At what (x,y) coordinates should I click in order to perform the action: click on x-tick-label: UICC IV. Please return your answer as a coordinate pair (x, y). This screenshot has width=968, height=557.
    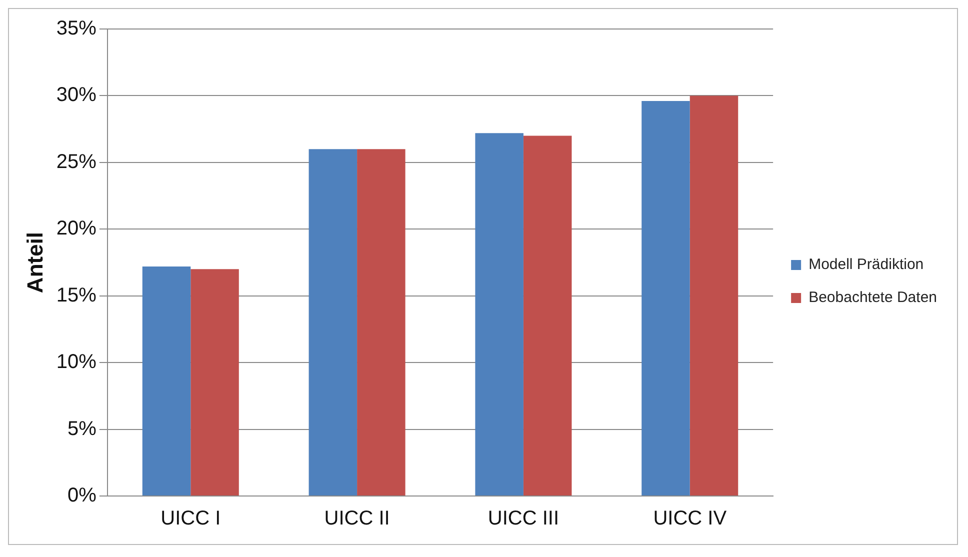
    Looking at the image, I should click on (690, 519).